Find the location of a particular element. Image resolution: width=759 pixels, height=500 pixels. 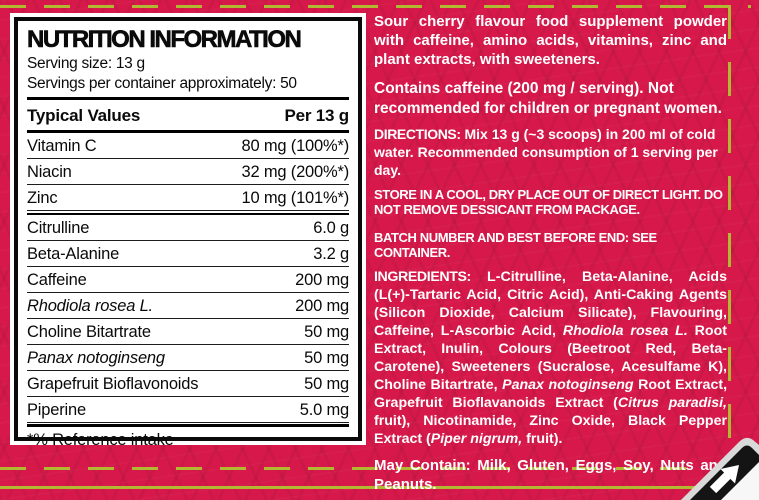

nutrient-name: Grapefruit Bioflavonoids is located at coordinates (113, 384).